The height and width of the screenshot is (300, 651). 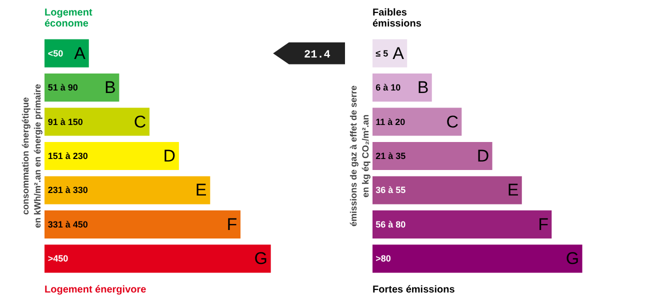 What do you see at coordinates (391, 156) in the screenshot?
I see `annotation: 21 à 35` at bounding box center [391, 156].